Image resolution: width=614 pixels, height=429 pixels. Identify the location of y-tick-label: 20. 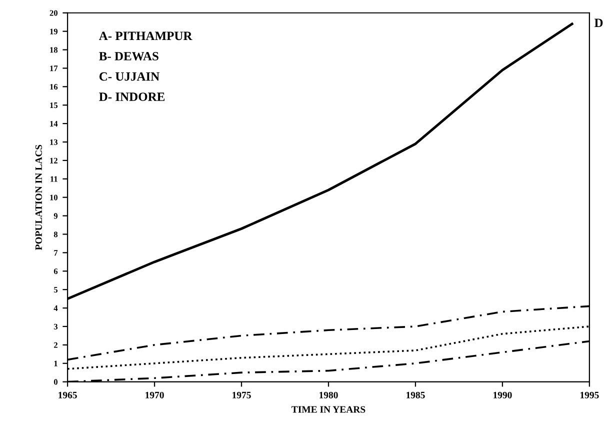
(54, 13).